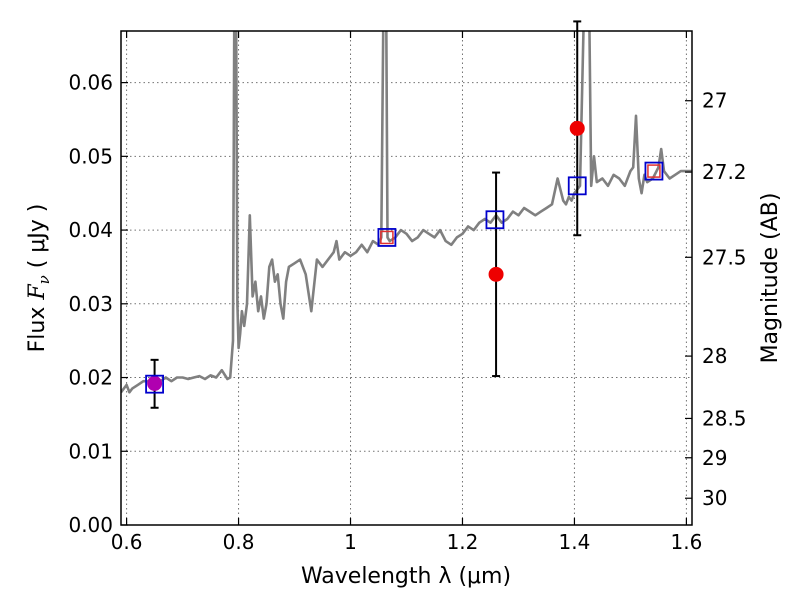 This screenshot has width=800, height=600. Describe the element at coordinates (37, 240) in the screenshot. I see `y-axis-label-unit: ( μJy )` at that location.